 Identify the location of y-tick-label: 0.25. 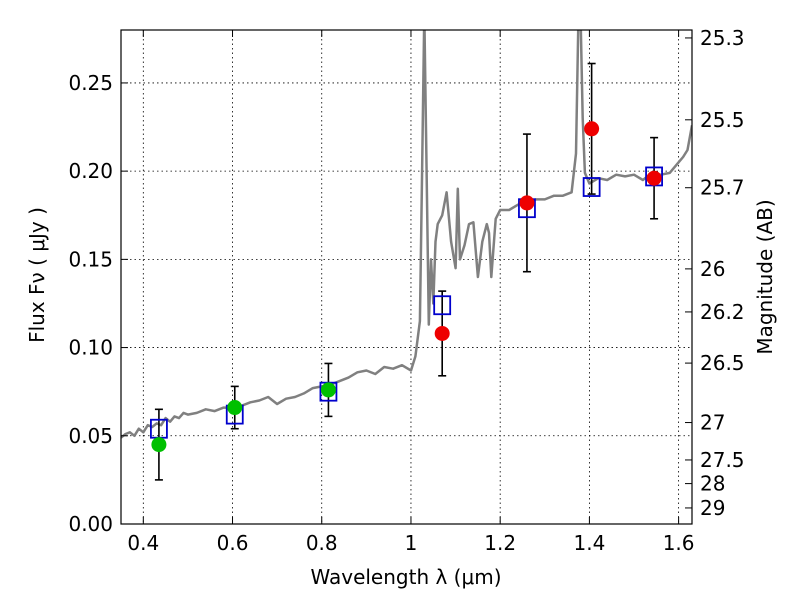
(90, 83).